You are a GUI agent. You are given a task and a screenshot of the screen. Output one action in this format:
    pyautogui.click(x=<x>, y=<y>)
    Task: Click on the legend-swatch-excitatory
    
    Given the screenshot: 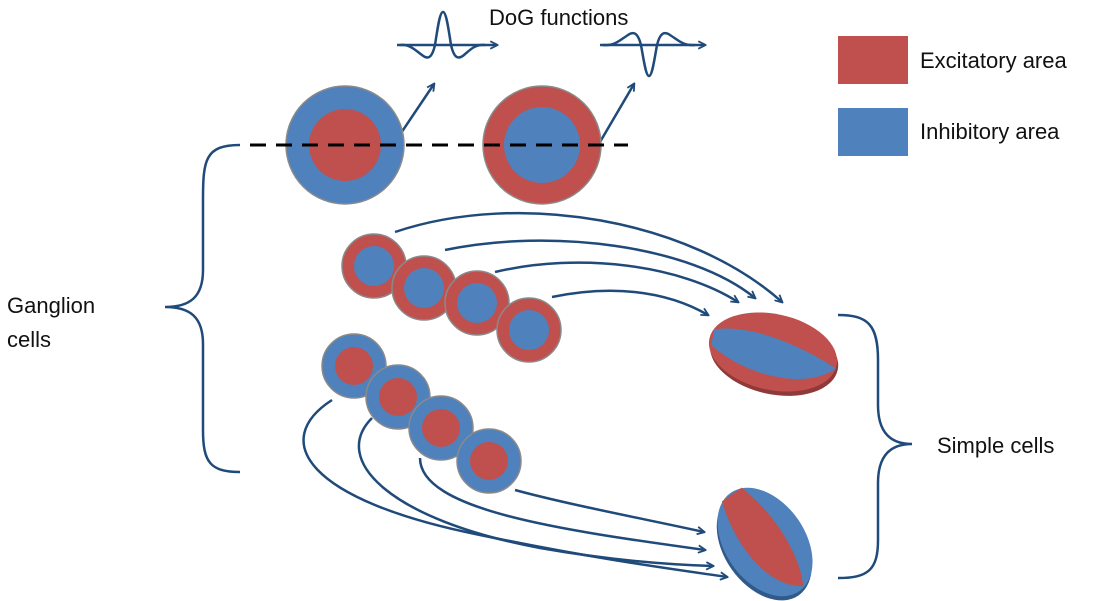 What is the action you would take?
    pyautogui.click(x=873, y=60)
    